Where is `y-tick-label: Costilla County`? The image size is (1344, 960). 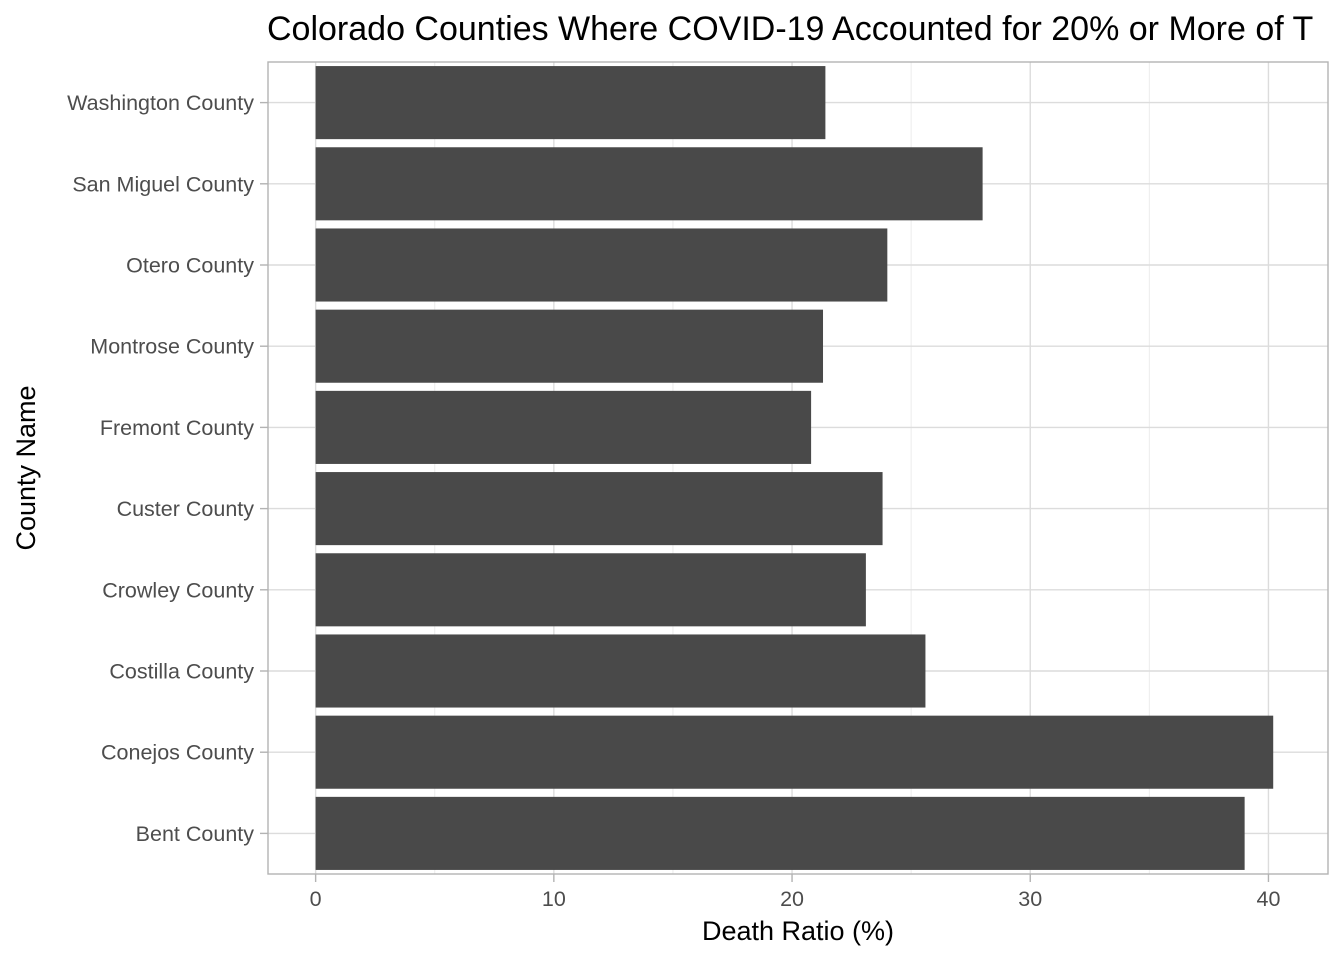
y-tick-label: Costilla County is located at coordinates (181, 672).